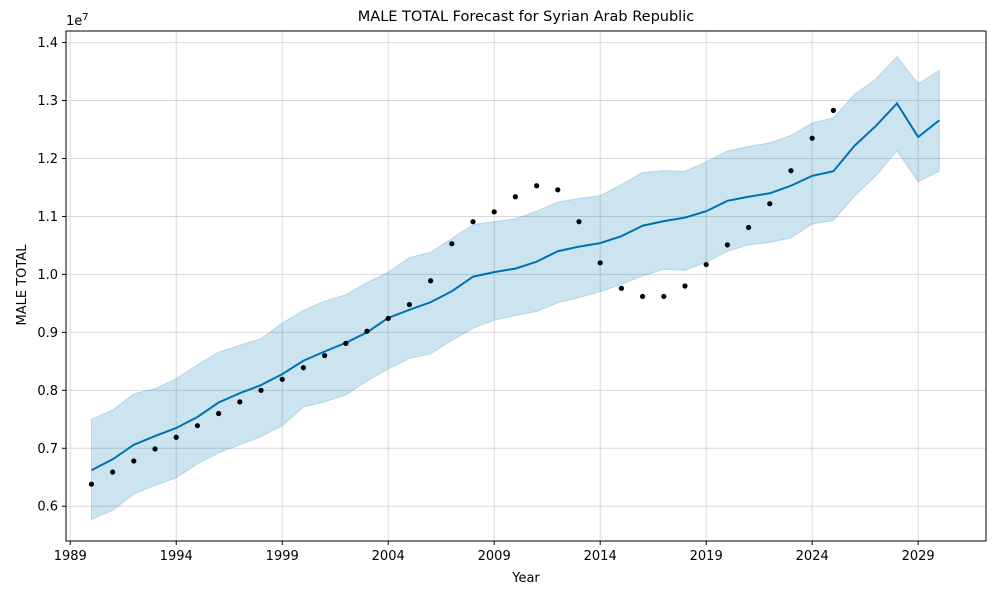 The width and height of the screenshot is (1000, 600). What do you see at coordinates (261, 390) in the screenshot?
I see `observed-point-1998` at bounding box center [261, 390].